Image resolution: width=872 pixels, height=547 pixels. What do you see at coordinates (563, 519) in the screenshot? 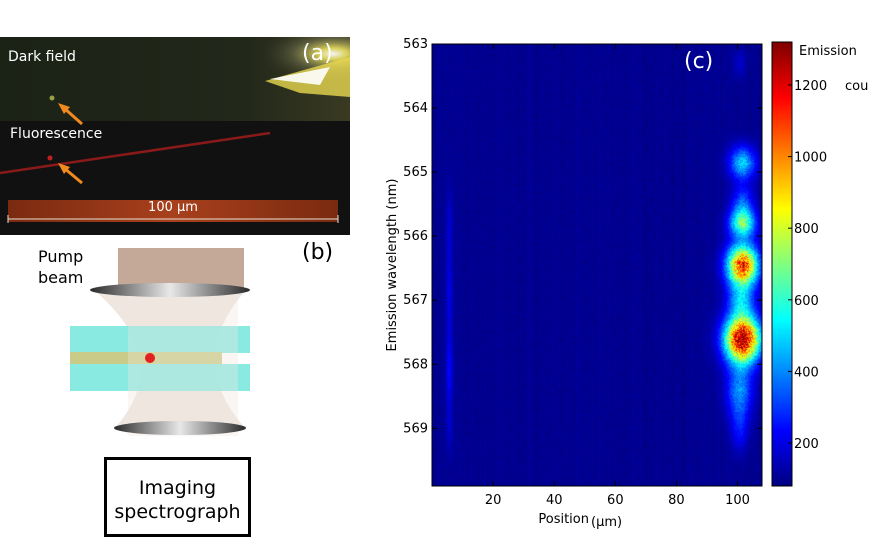
I see `x-axis-title: Position` at bounding box center [563, 519].